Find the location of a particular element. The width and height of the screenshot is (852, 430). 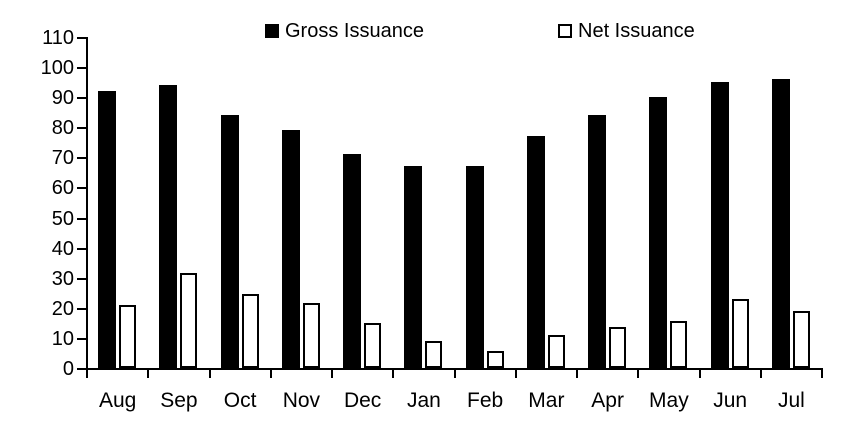

bar-net-apr is located at coordinates (617, 347).